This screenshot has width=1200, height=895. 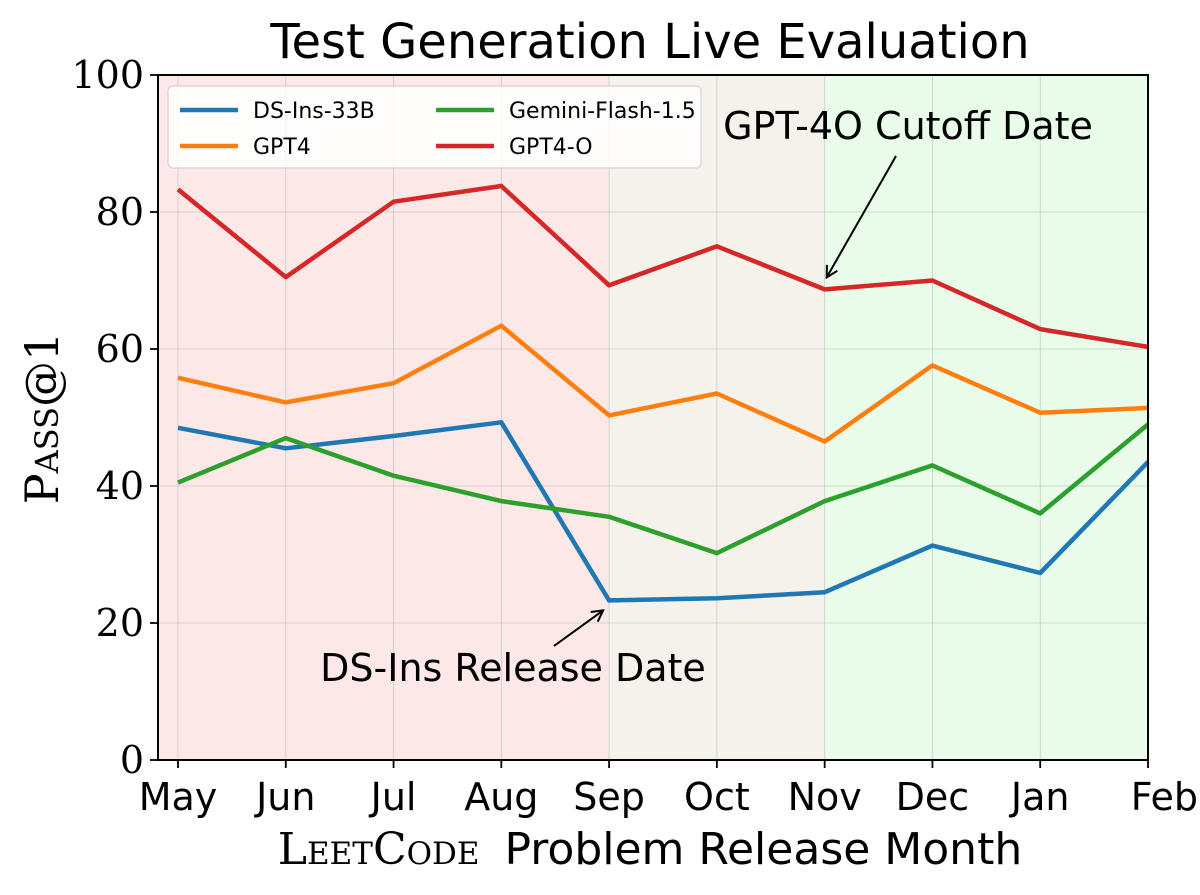 I want to click on x-axis-label-suffix: Problem Release Month, so click(x=764, y=849).